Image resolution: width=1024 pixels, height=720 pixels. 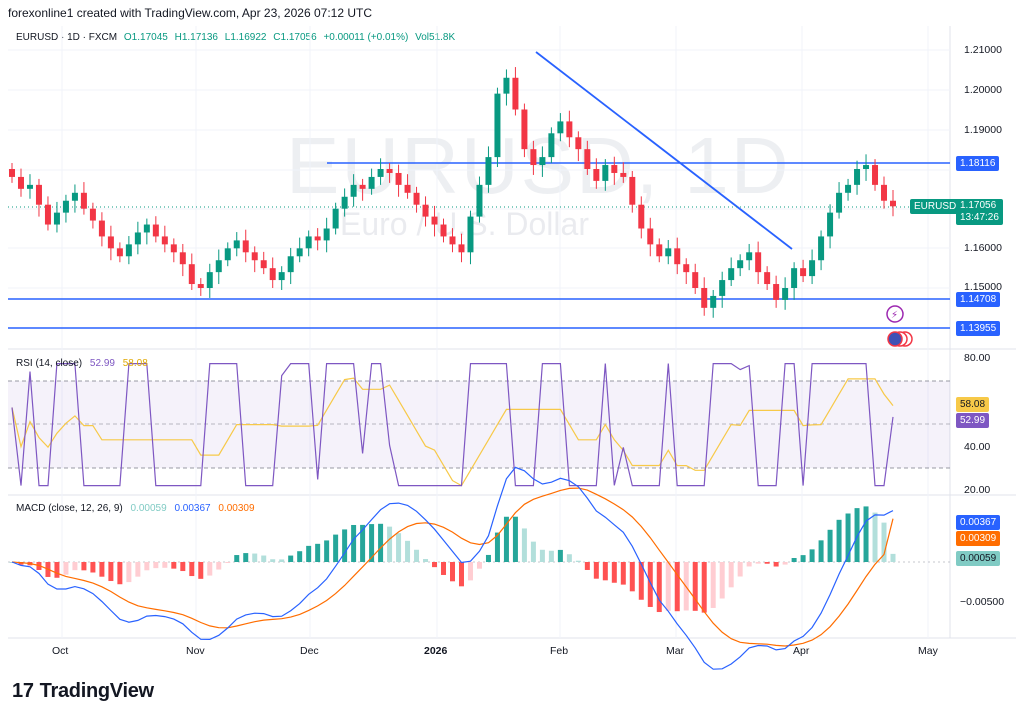 I want to click on price-tick: 1.20000, so click(x=983, y=90).